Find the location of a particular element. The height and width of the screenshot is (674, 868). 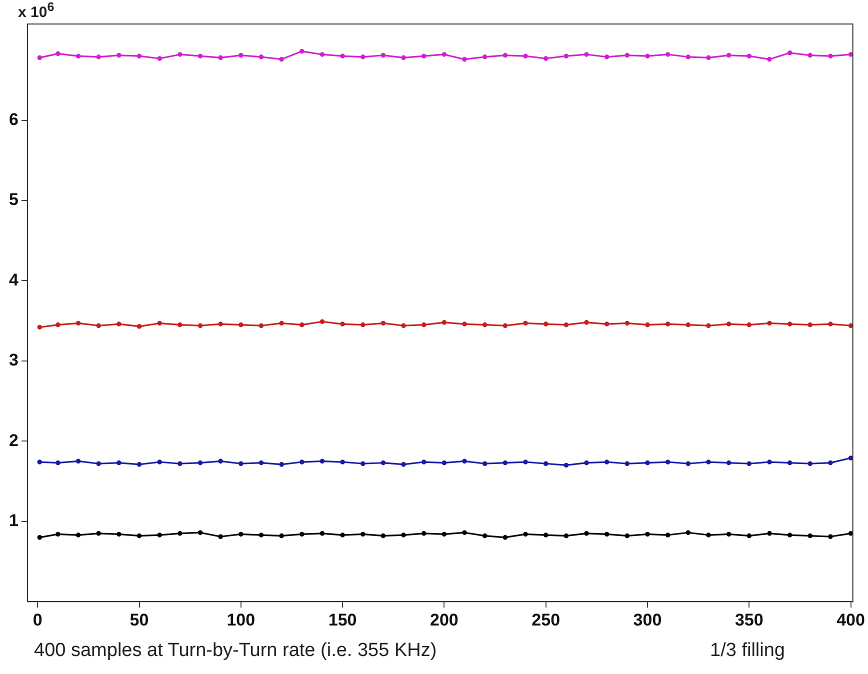

x-tick-label: 200 is located at coordinates (444, 620).